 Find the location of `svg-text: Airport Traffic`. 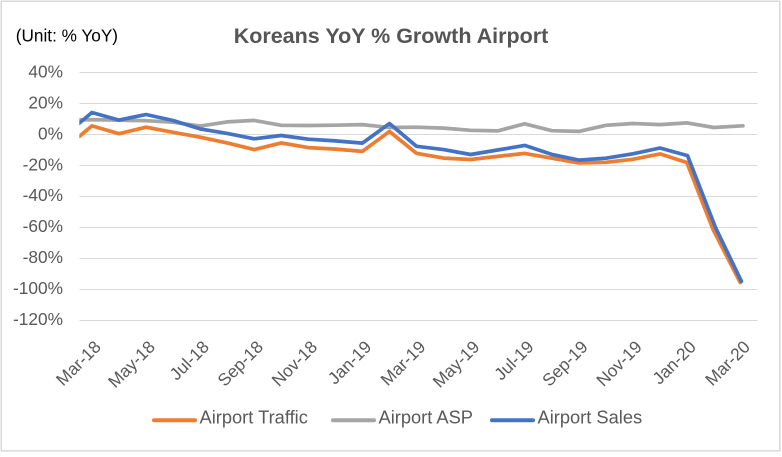

svg-text: Airport Traffic is located at coordinates (254, 417).